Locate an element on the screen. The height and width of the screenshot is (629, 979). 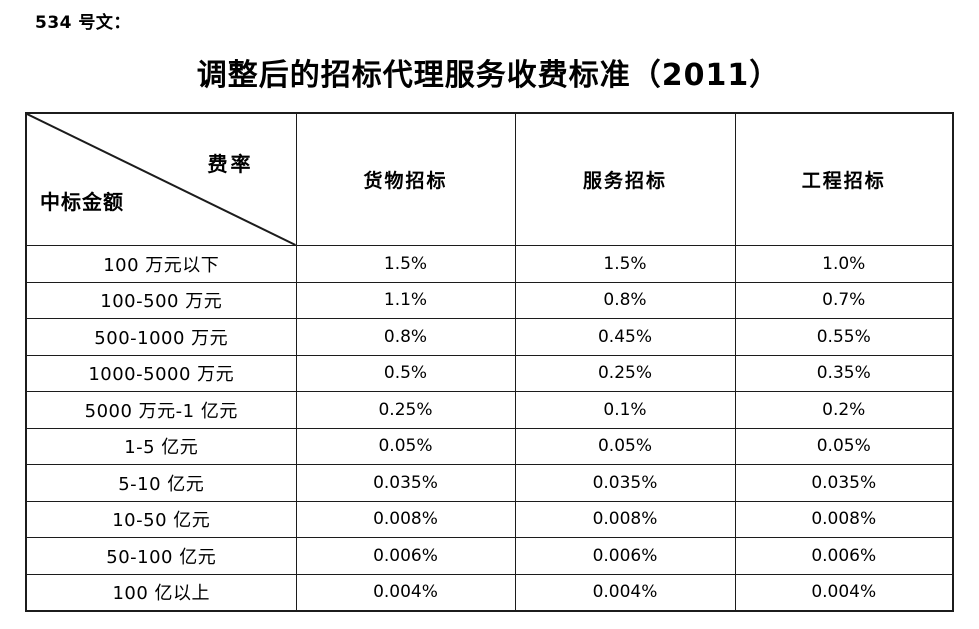
rate-value: 0.5% is located at coordinates (405, 373).